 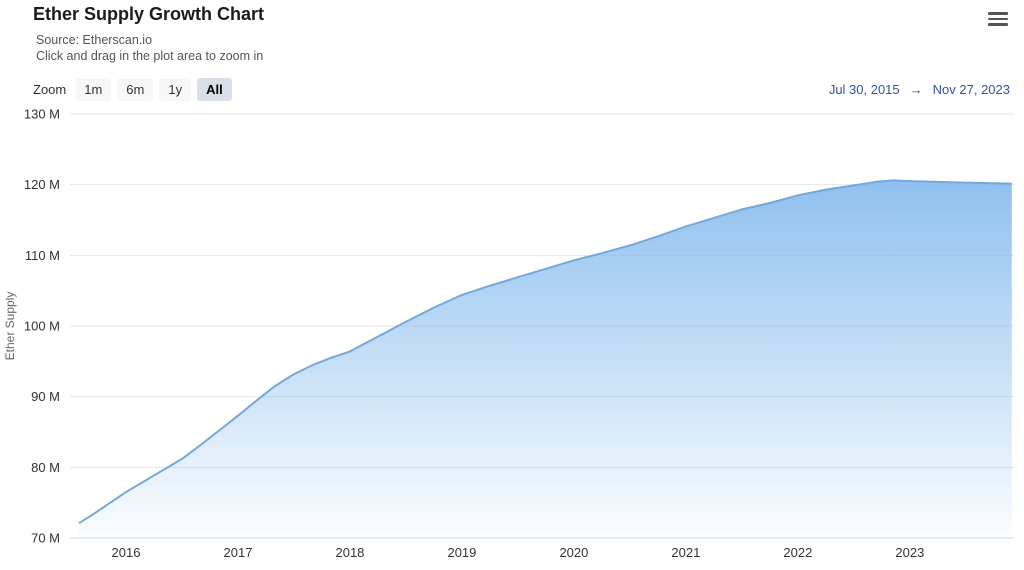 I want to click on chart-source-subtitle: Source: Etherscan.io, so click(x=94, y=40).